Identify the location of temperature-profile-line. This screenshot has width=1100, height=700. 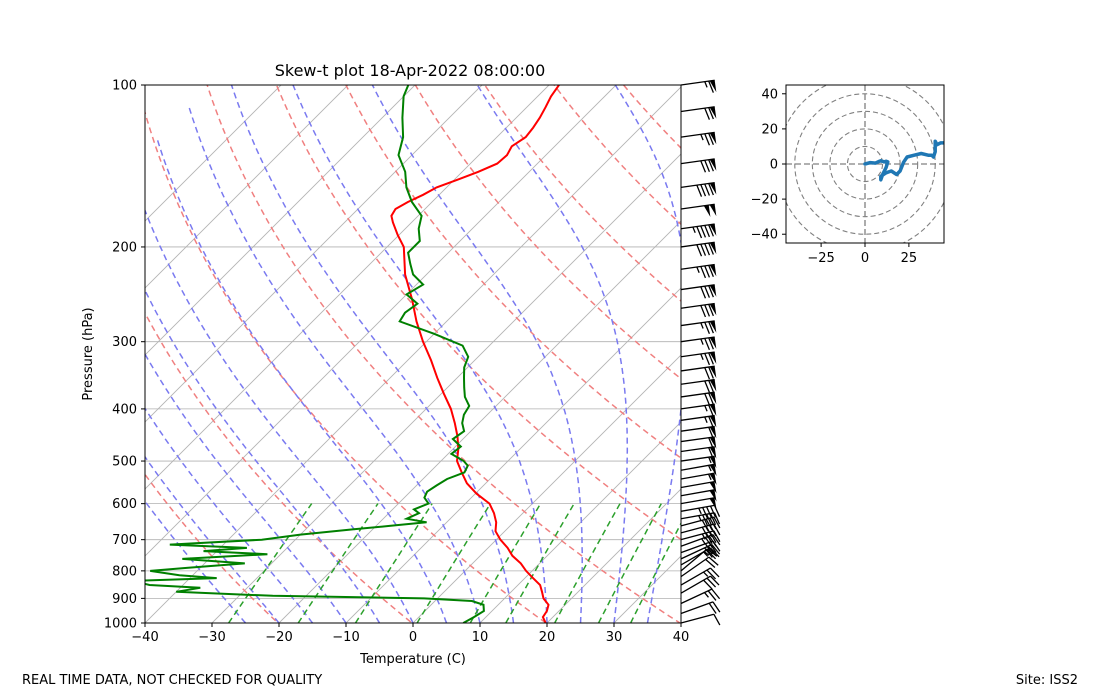
(475, 354).